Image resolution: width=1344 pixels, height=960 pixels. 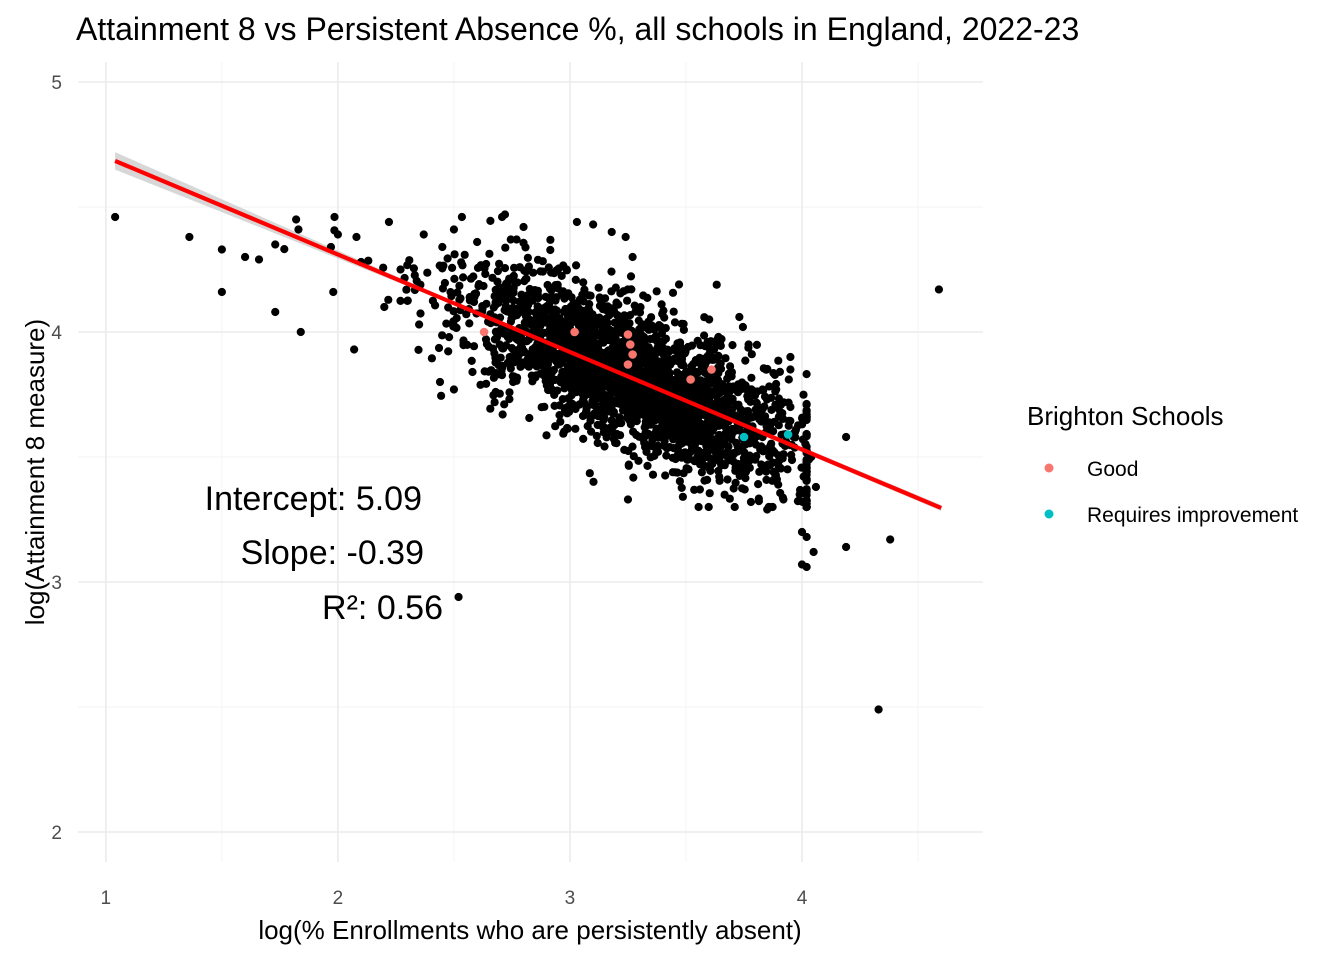 What do you see at coordinates (574, 332) in the screenshot?
I see `good-school-point` at bounding box center [574, 332].